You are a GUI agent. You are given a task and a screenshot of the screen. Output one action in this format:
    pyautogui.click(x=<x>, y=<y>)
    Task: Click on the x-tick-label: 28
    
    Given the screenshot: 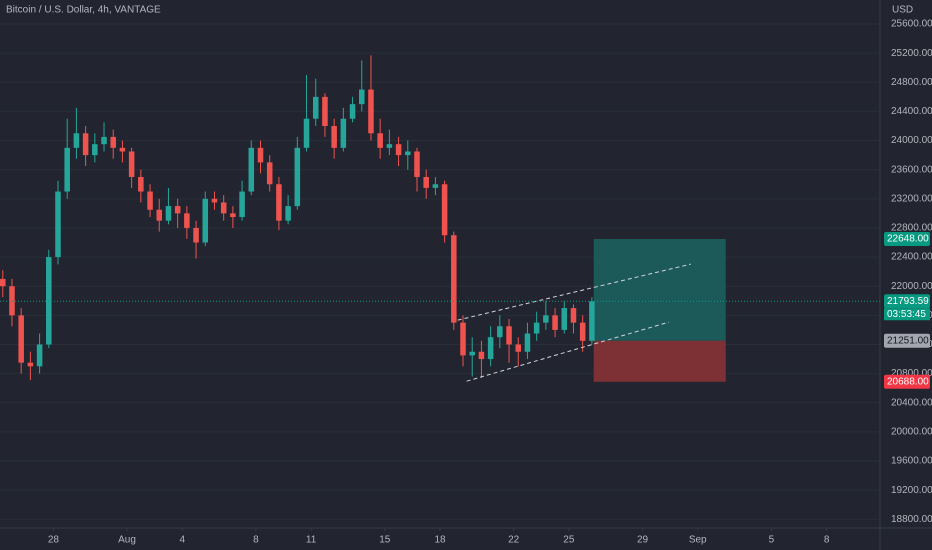 What is the action you would take?
    pyautogui.click(x=54, y=540)
    